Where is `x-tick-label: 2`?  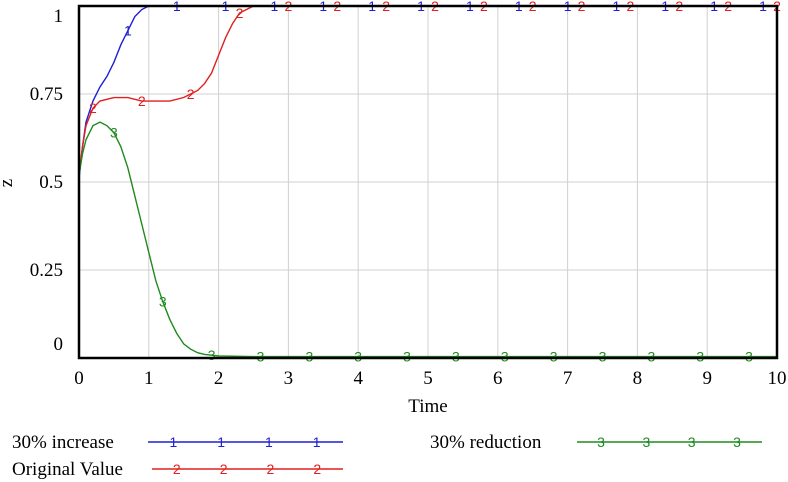 x-tick-label: 2 is located at coordinates (219, 378).